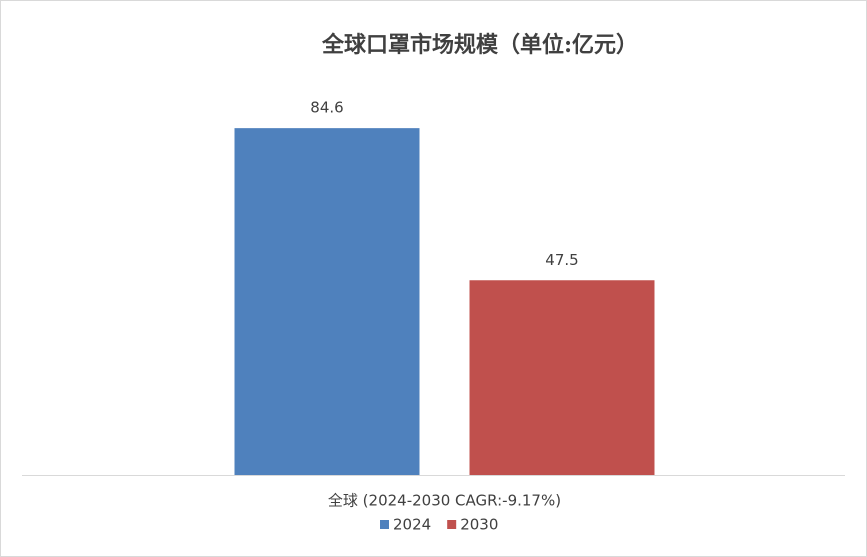  I want to click on chart-title: 全球口罩市场规模（单位:亿元）, so click(479, 45).